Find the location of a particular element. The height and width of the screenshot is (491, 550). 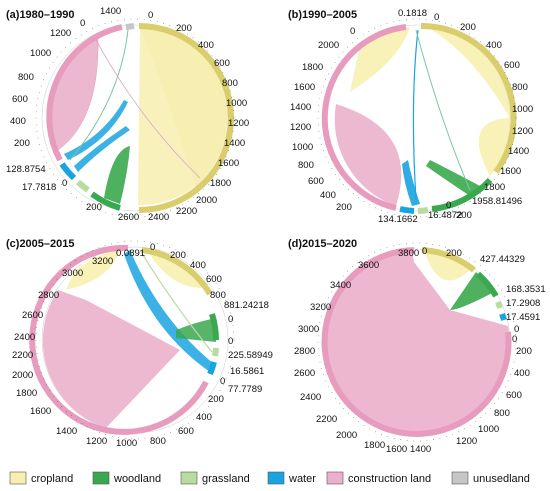

panel-b-annotation: 0.1818 is located at coordinates (412, 13).